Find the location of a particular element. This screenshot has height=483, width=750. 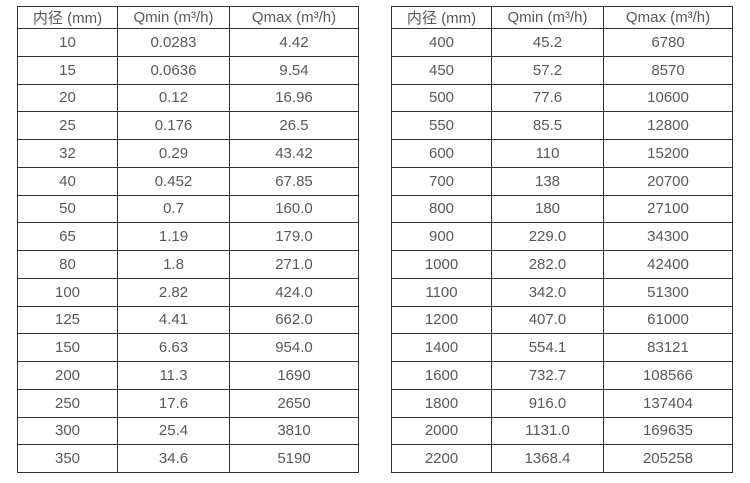

table-cell: 2000 is located at coordinates (441, 431).